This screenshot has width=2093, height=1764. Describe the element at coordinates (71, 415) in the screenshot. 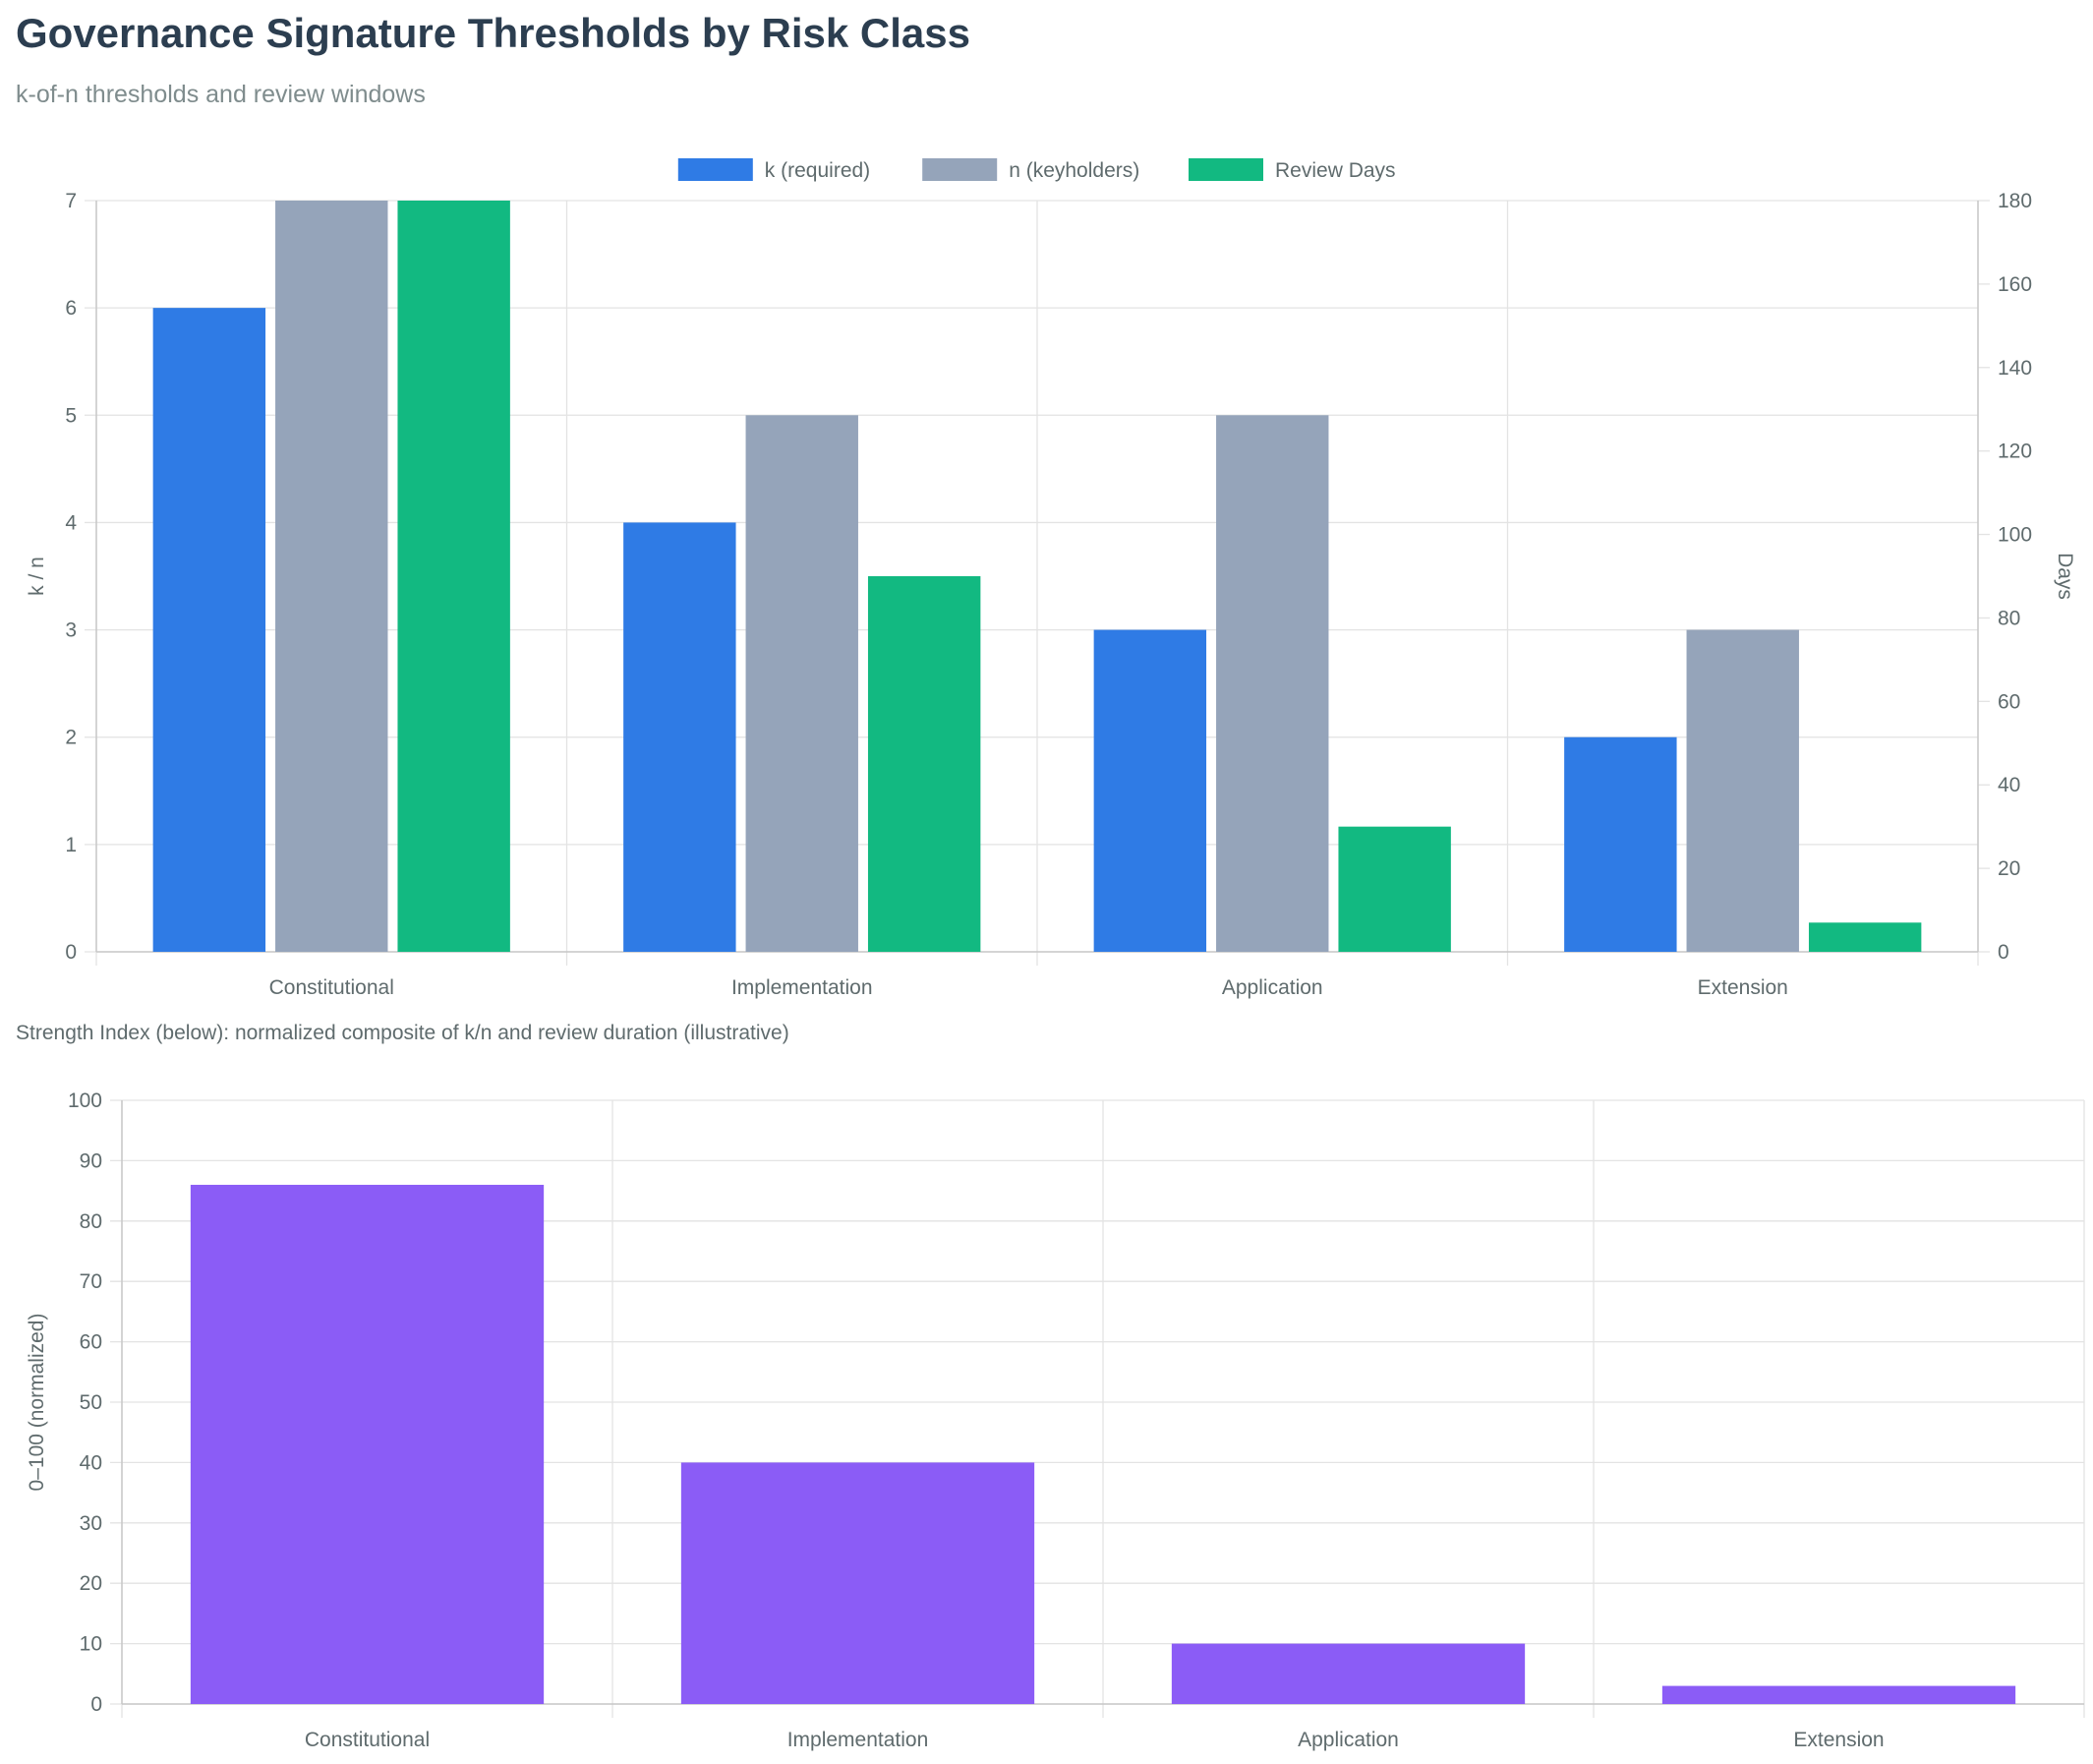

I see `y-tick-label: 5` at that location.